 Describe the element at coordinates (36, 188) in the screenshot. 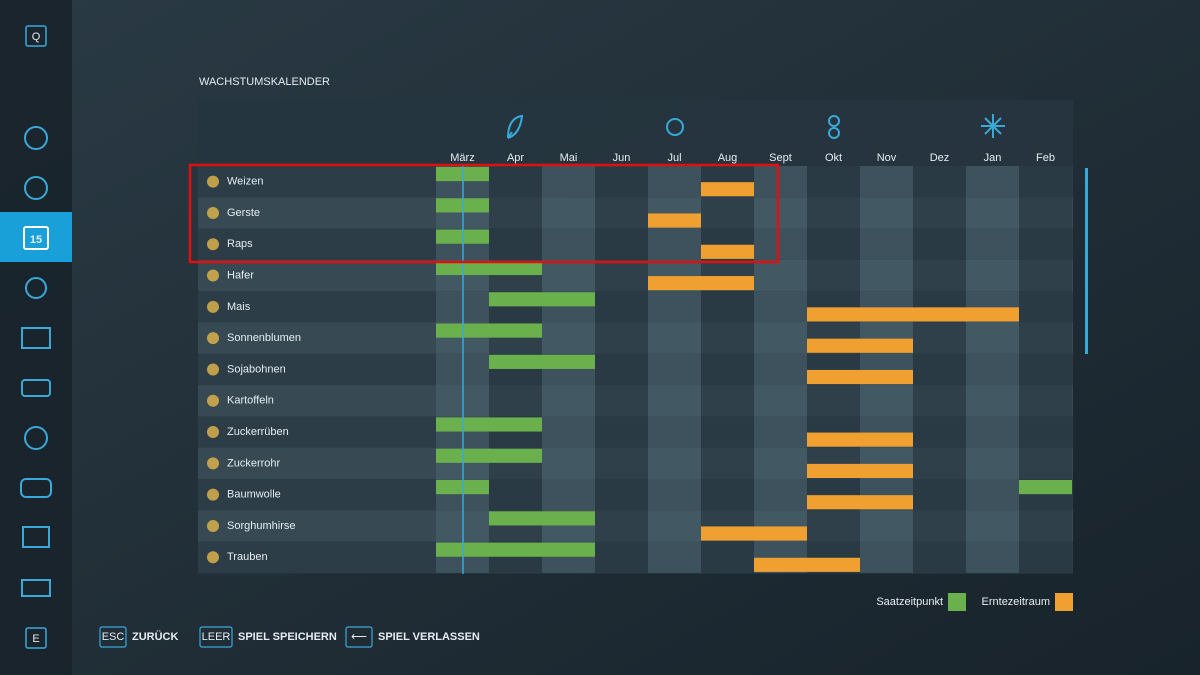

I see `vehicle-icon` at that location.